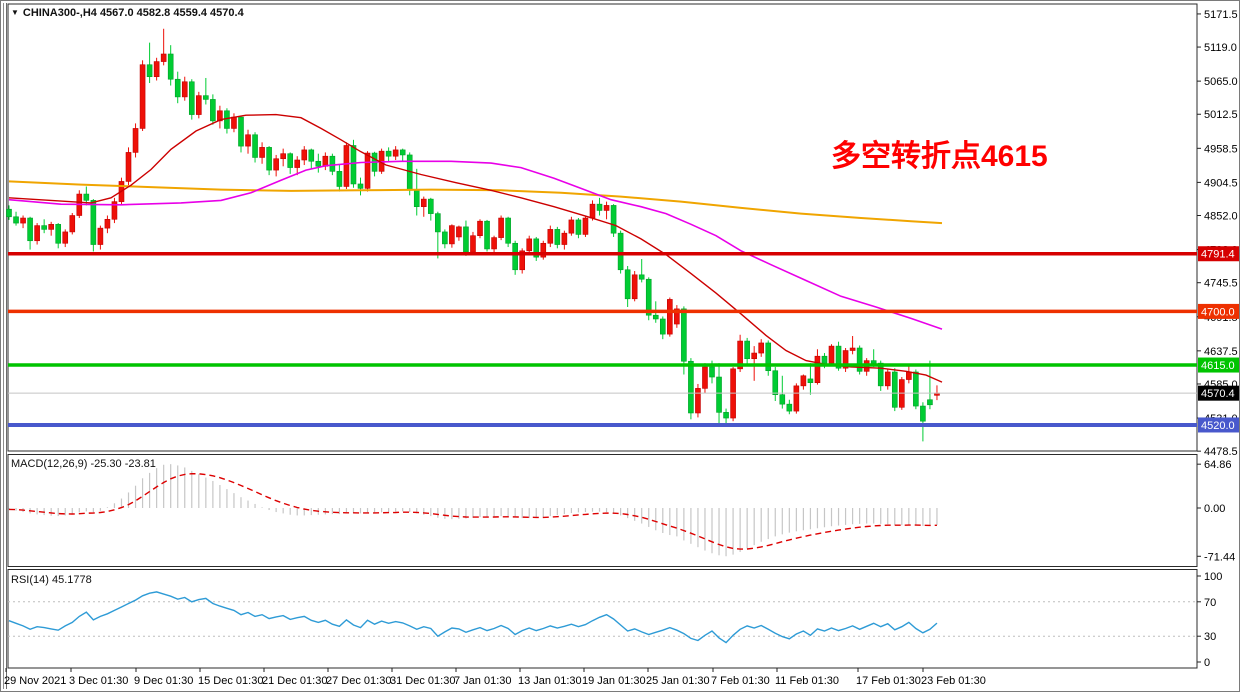  I want to click on time-axis-label: 9 Dec 01:30, so click(163, 681).